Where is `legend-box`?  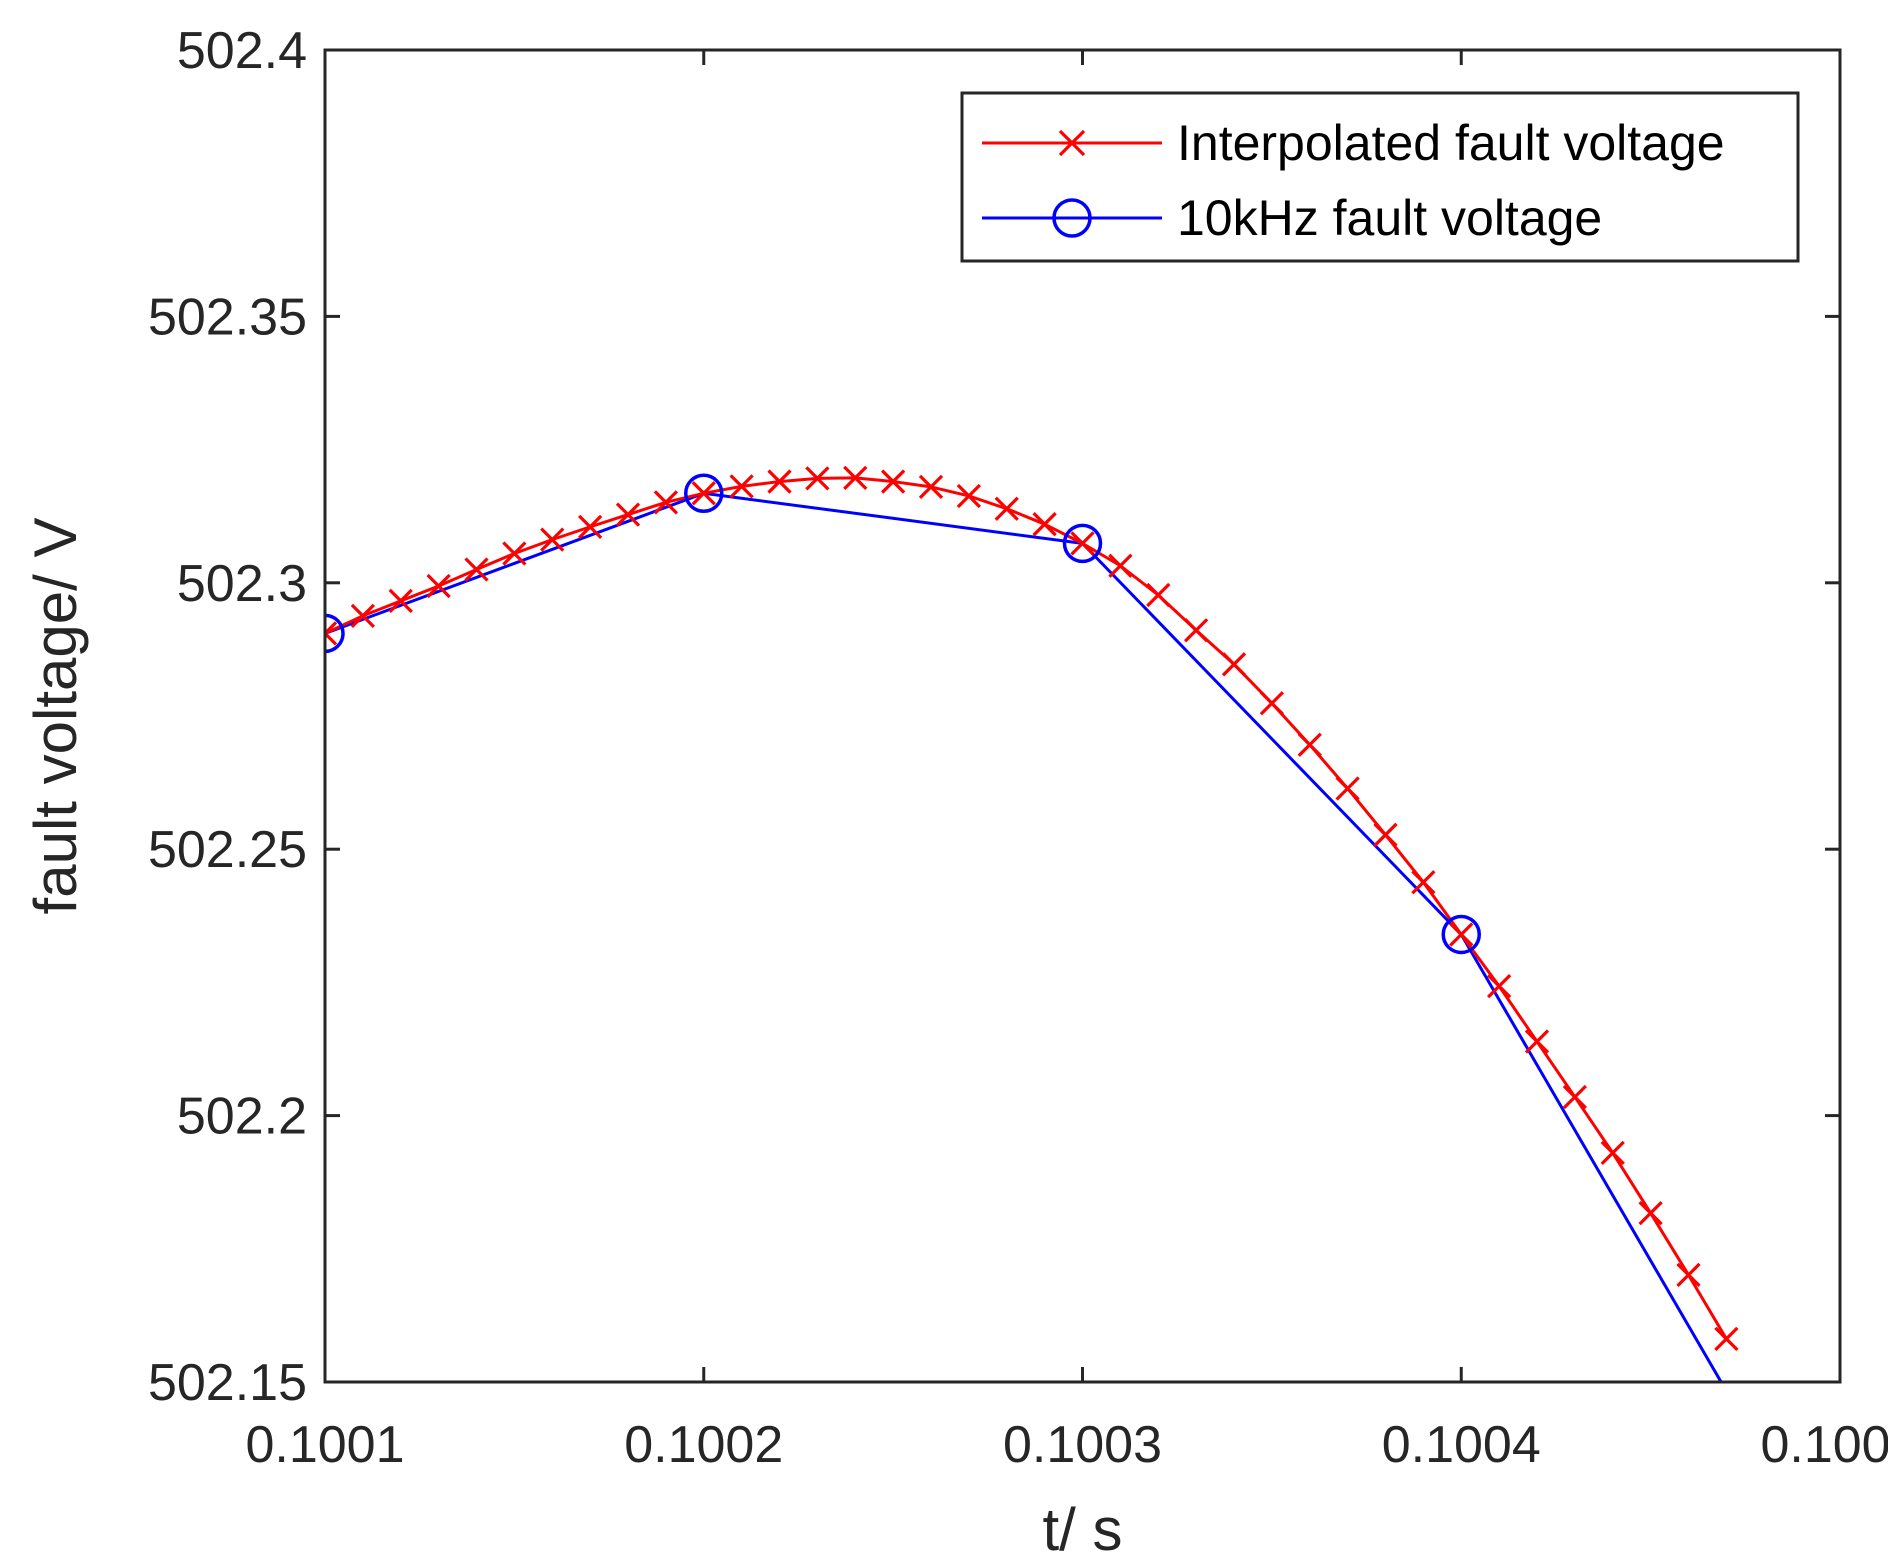
legend-box is located at coordinates (1380, 177).